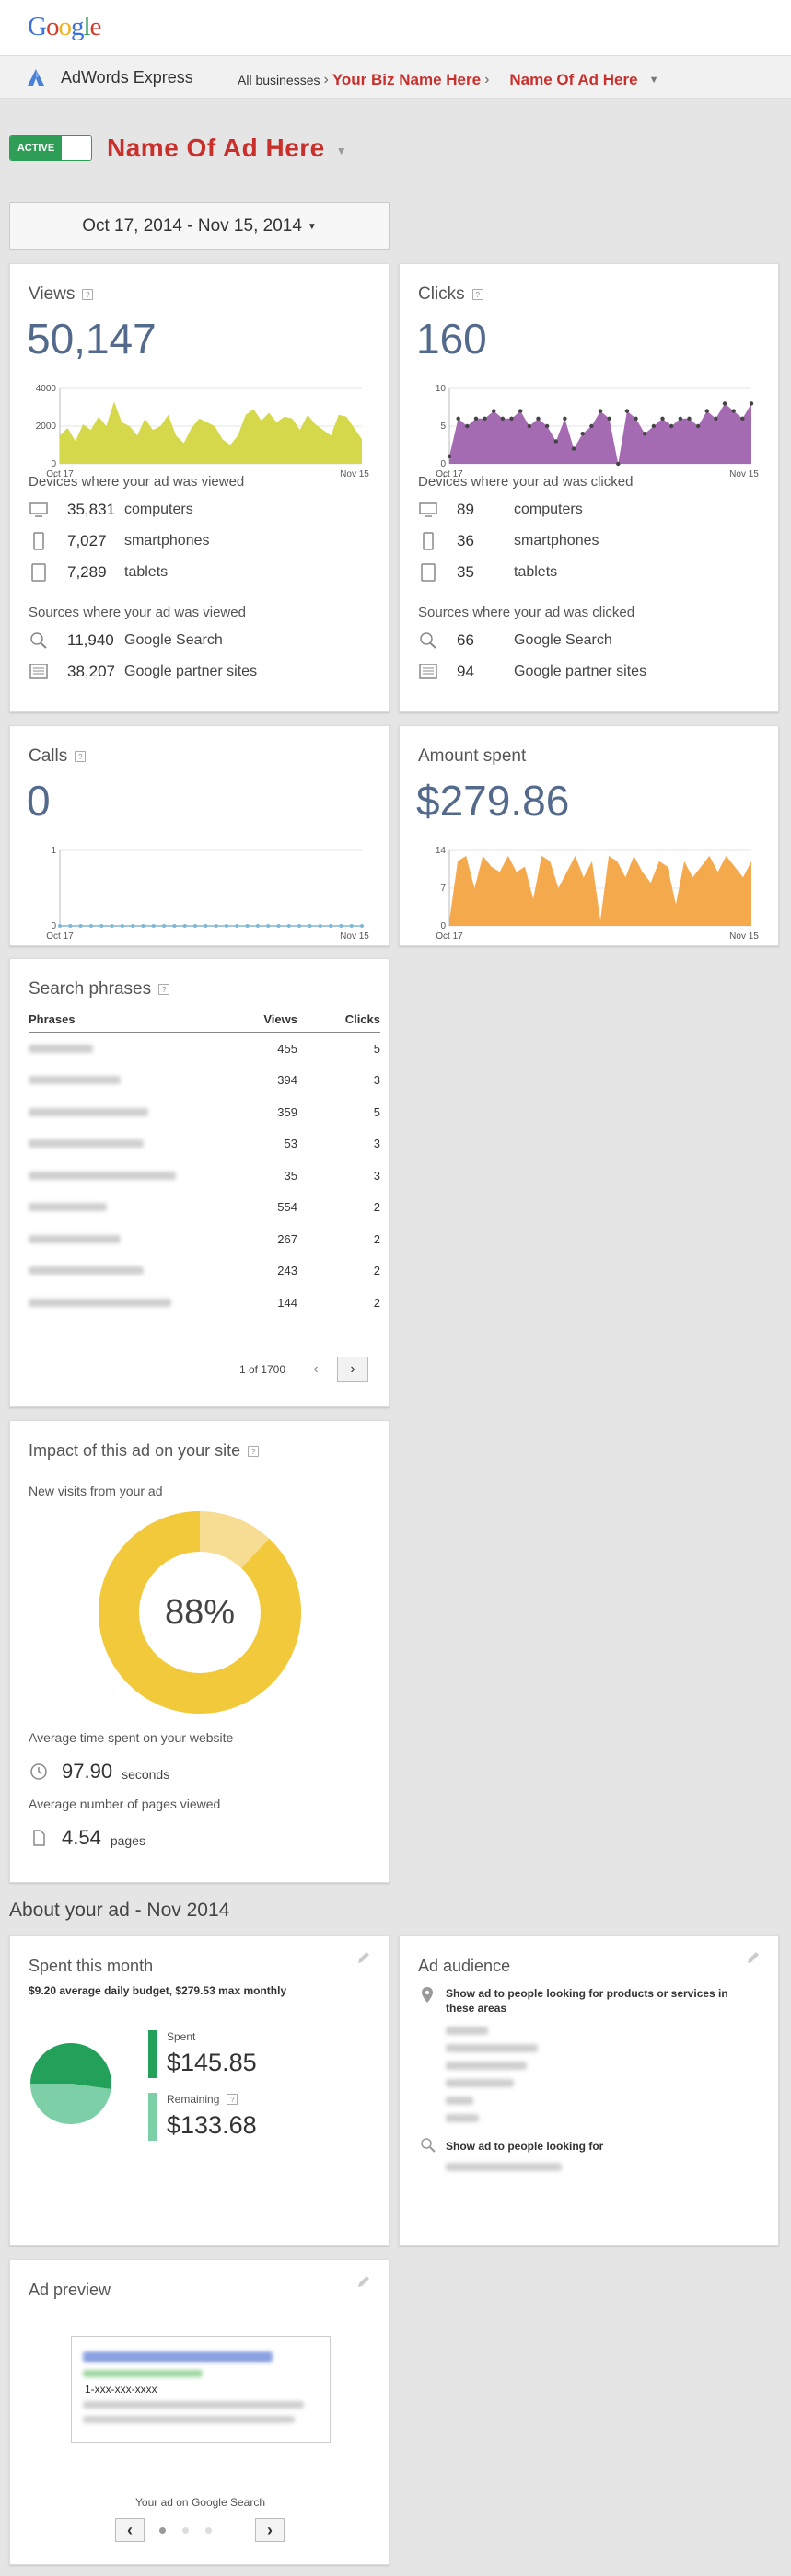 This screenshot has width=791, height=2576. What do you see at coordinates (130, 2530) in the screenshot?
I see `preview-prev-button: ‹` at bounding box center [130, 2530].